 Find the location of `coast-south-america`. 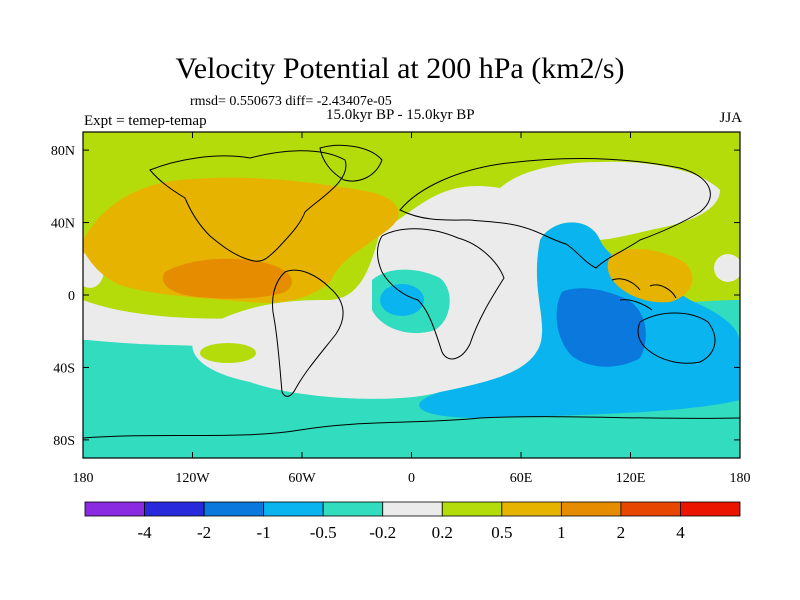

coast-south-america is located at coordinates (307, 333).